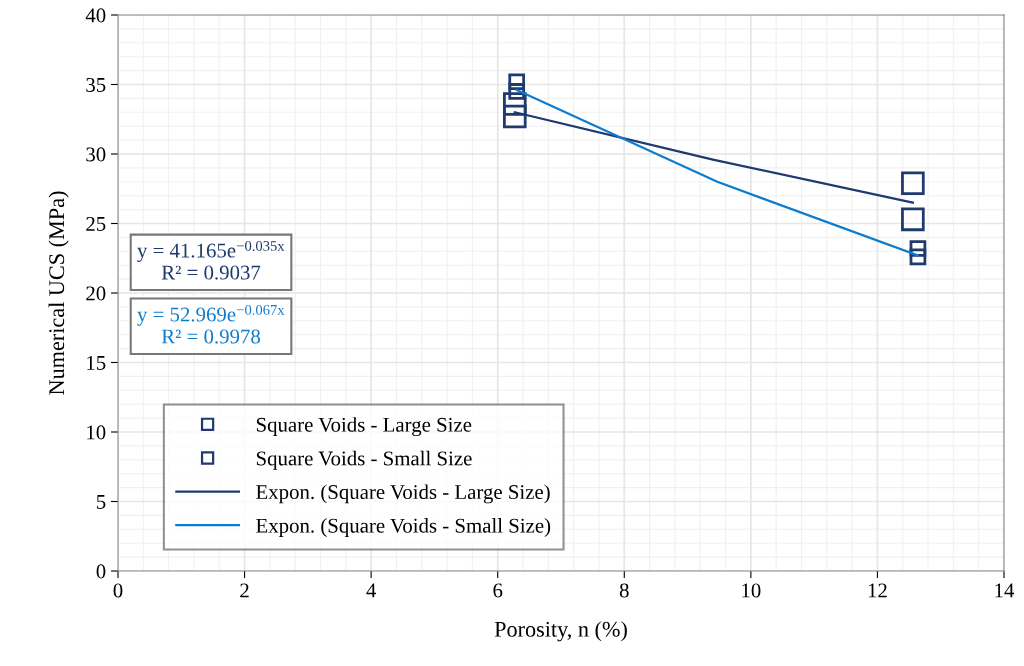  Describe the element at coordinates (751, 590) in the screenshot. I see `x-tick-label: 10` at that location.